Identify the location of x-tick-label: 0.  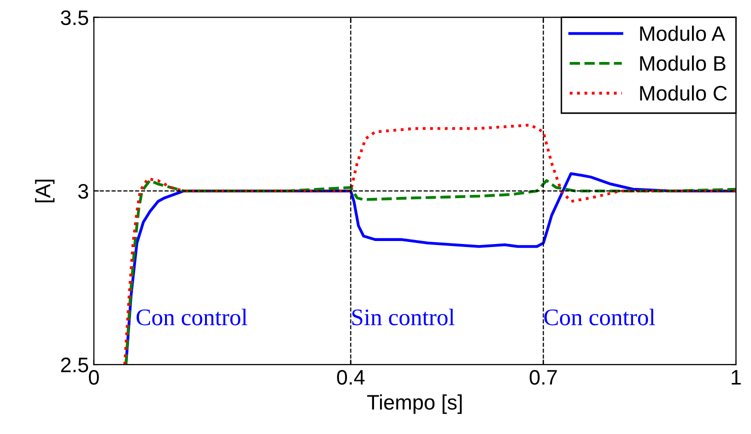
(93, 377).